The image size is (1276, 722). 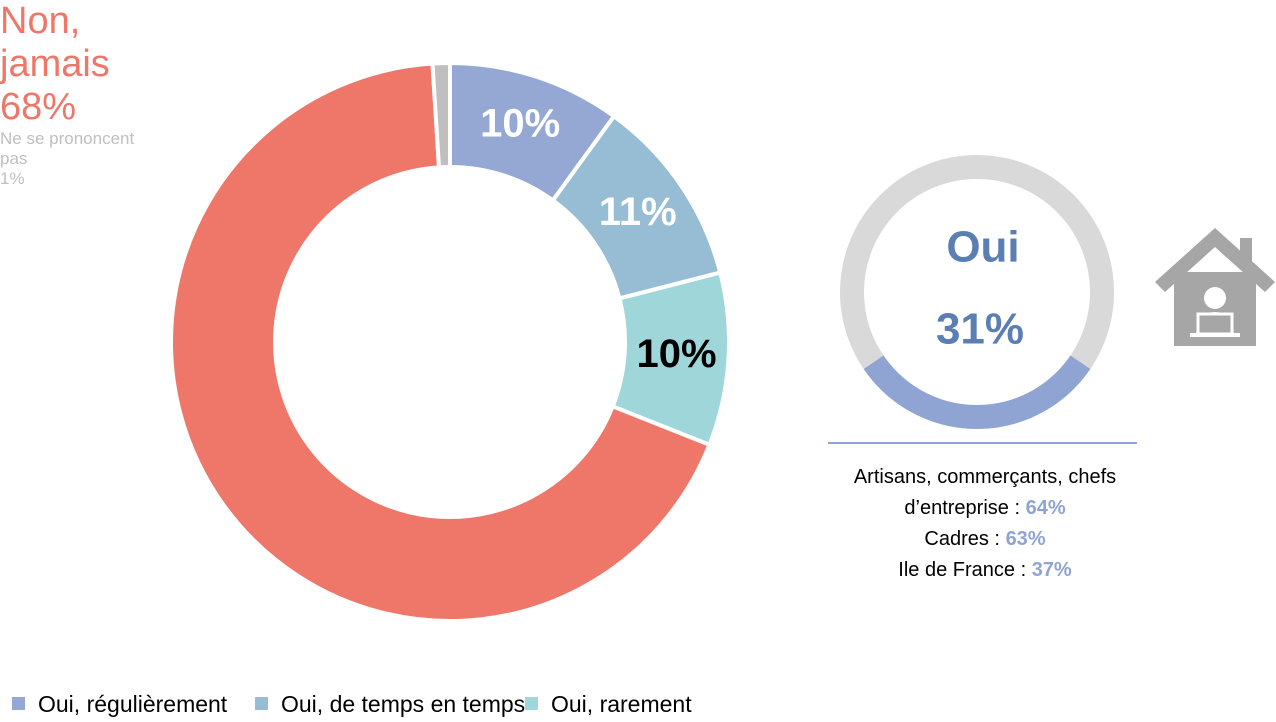 I want to click on breakdown-row: Ile de France : 37%, so click(x=985, y=570).